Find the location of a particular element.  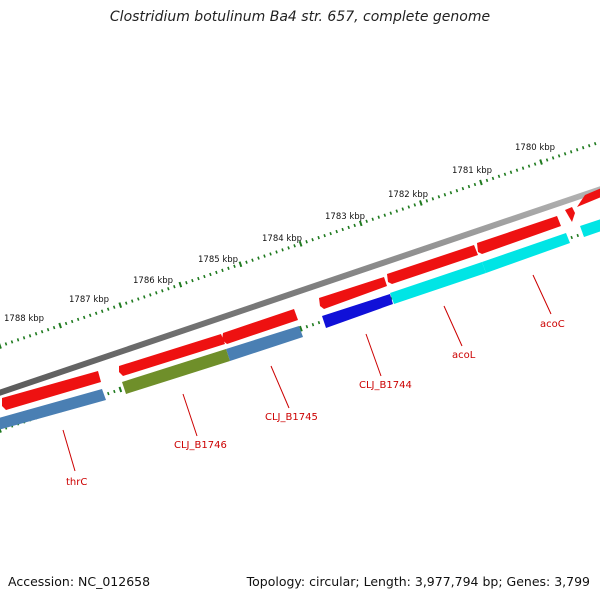

gene-arrow-acoC-right is located at coordinates (590, 226).